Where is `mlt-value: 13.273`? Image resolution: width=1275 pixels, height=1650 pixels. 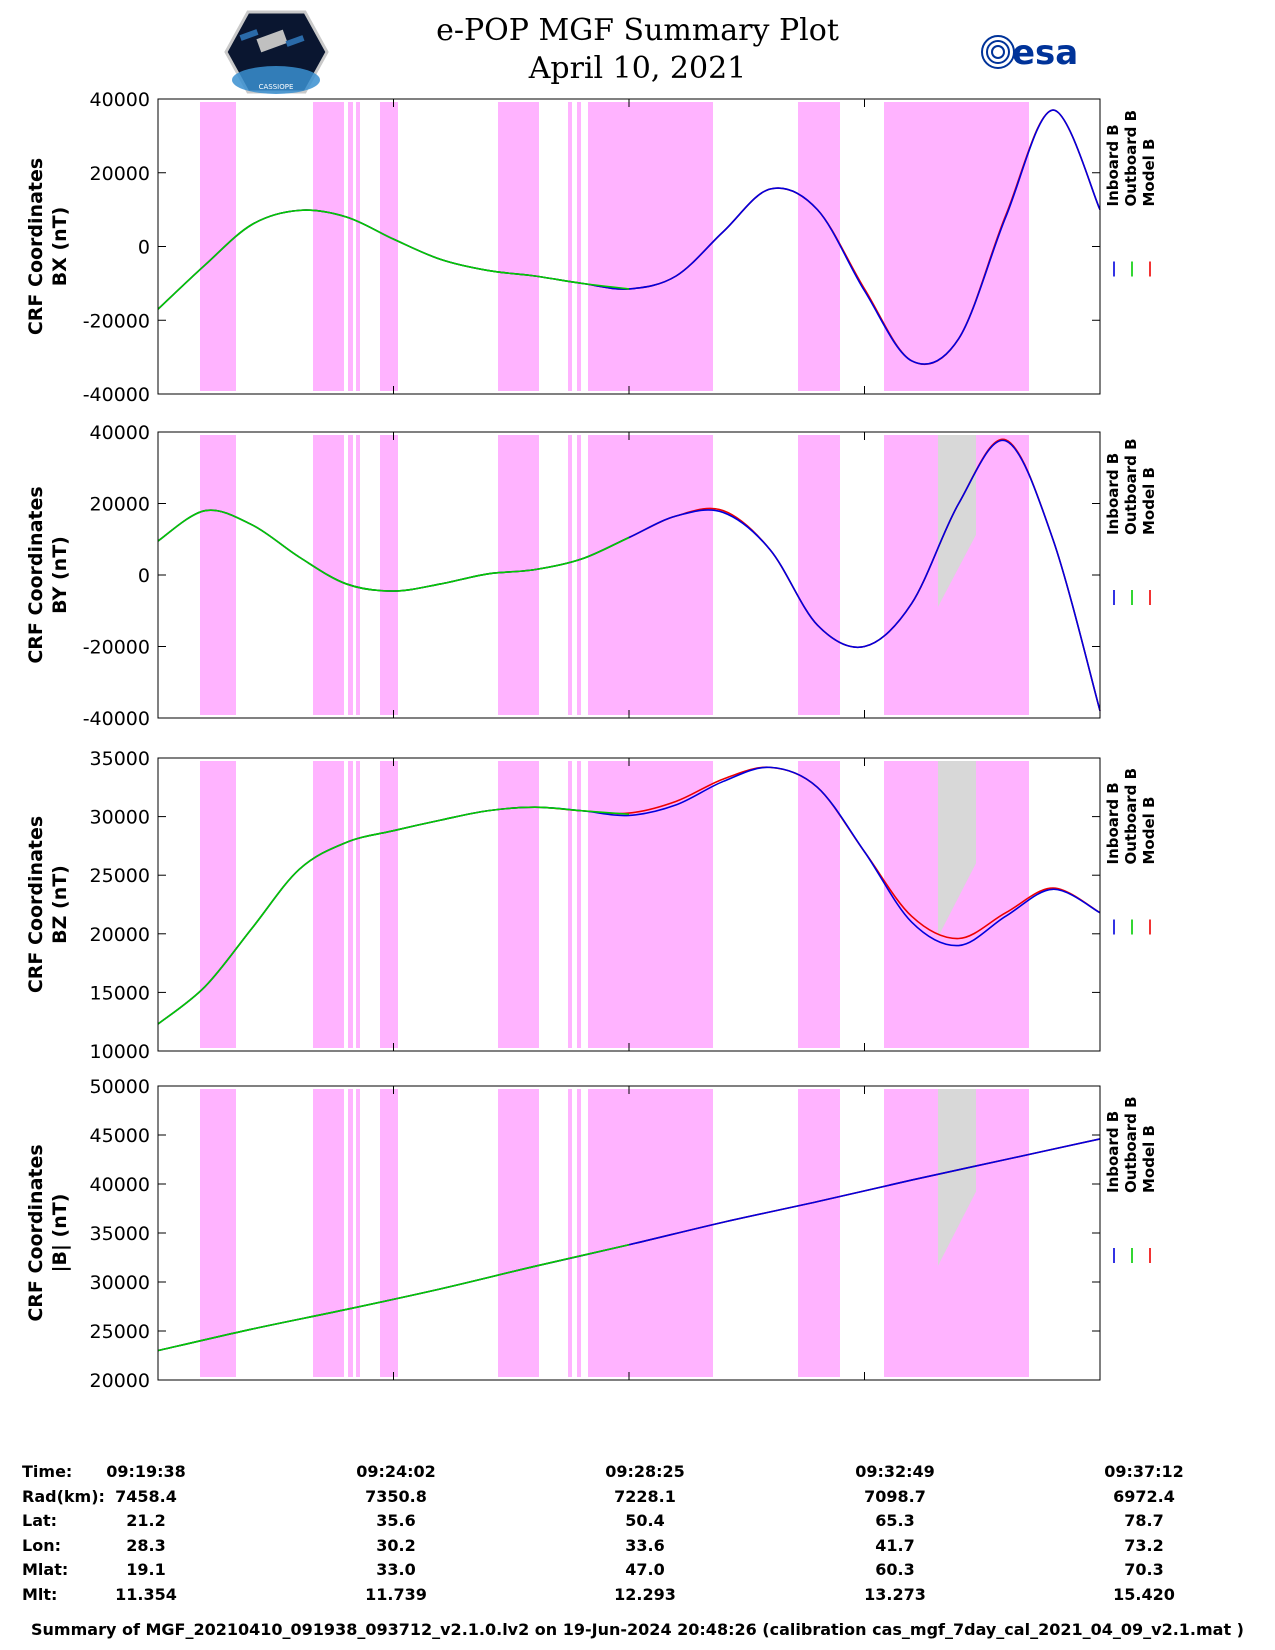 mlt-value: 13.273 is located at coordinates (895, 1594).